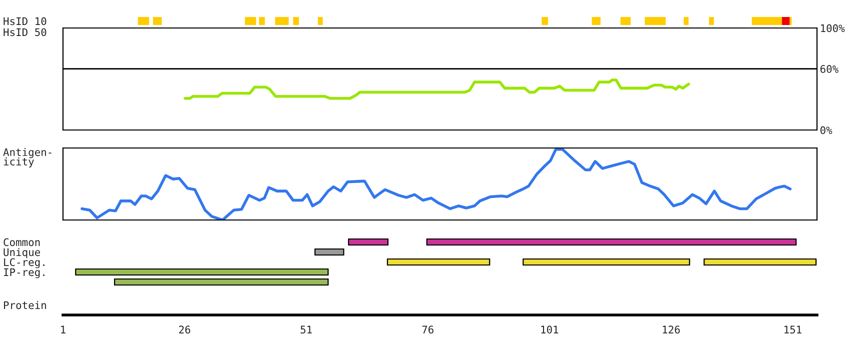 This screenshot has width=850, height=350. Describe the element at coordinates (25, 305) in the screenshot. I see `x-axis-title: Protein` at that location.